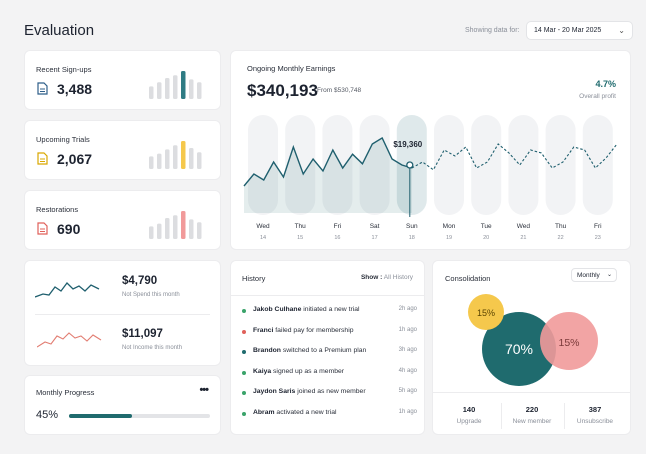  Describe the element at coordinates (122, 80) in the screenshot. I see `stat-card-signups: Recent Sign-ups 3,488` at that location.